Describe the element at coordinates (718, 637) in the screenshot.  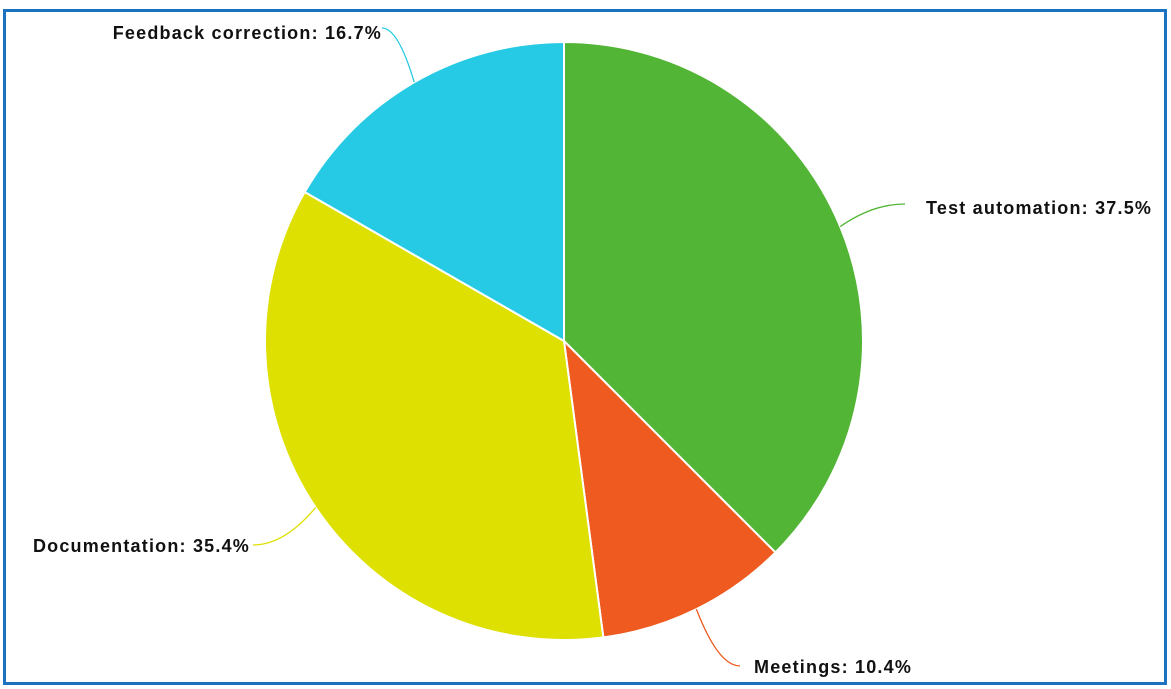
I see `leader-line-meetings` at that location.